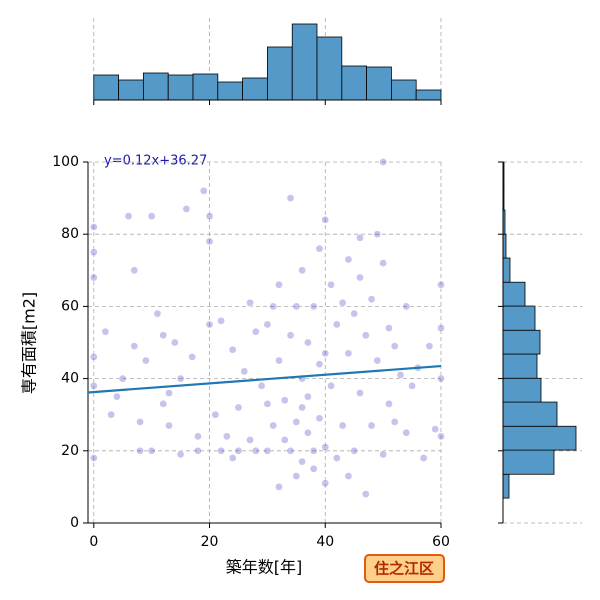  Describe the element at coordinates (65, 162) in the screenshot. I see `y-tick-label: 100` at that location.